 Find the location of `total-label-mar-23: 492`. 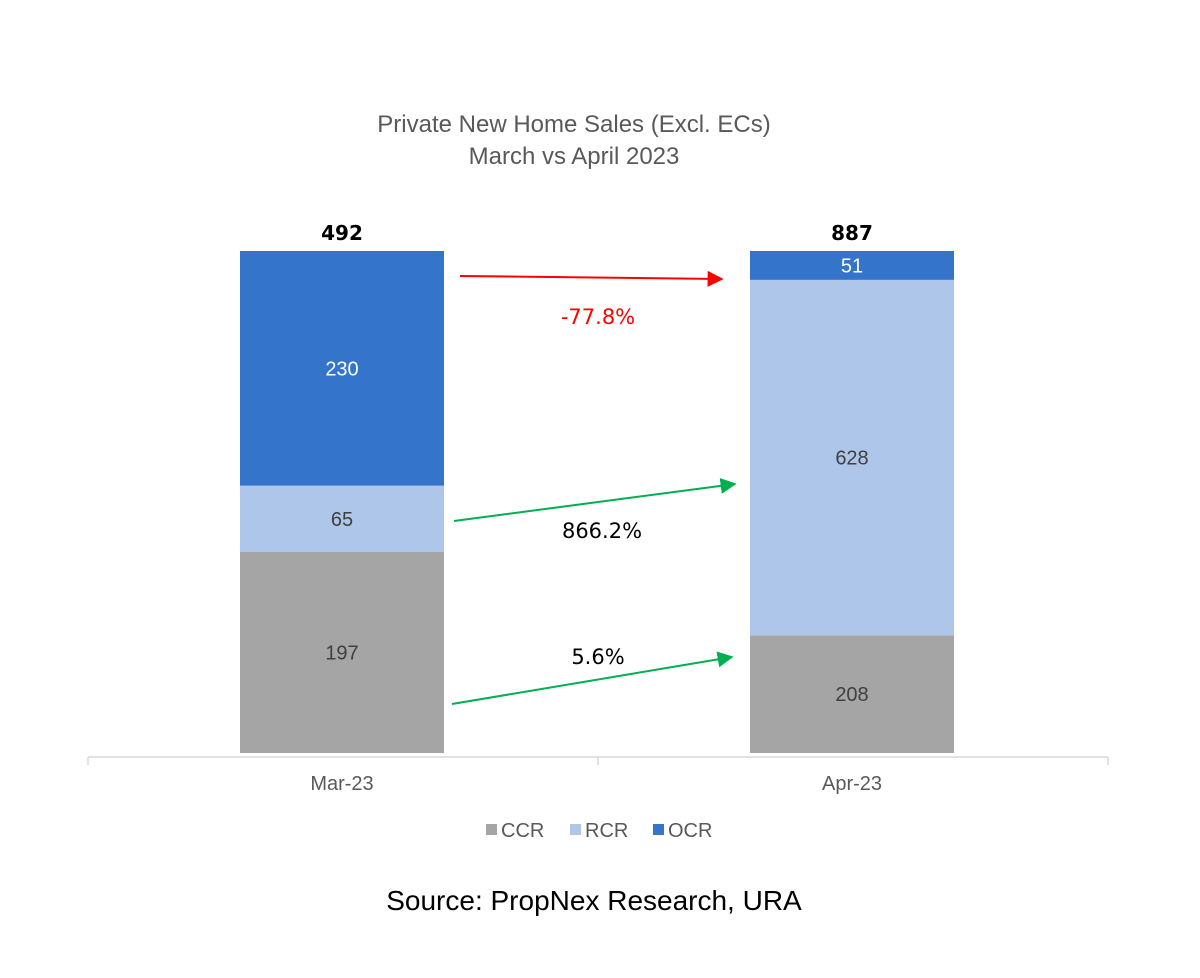

total-label-mar-23: 492 is located at coordinates (342, 233).